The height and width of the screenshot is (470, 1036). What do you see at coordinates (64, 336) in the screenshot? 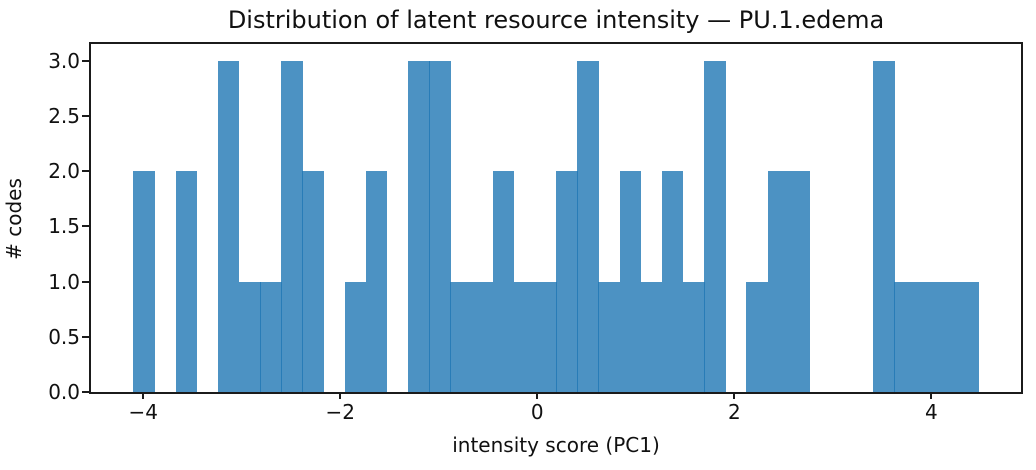
I see `y-tick-label: 0.5` at bounding box center [64, 336].